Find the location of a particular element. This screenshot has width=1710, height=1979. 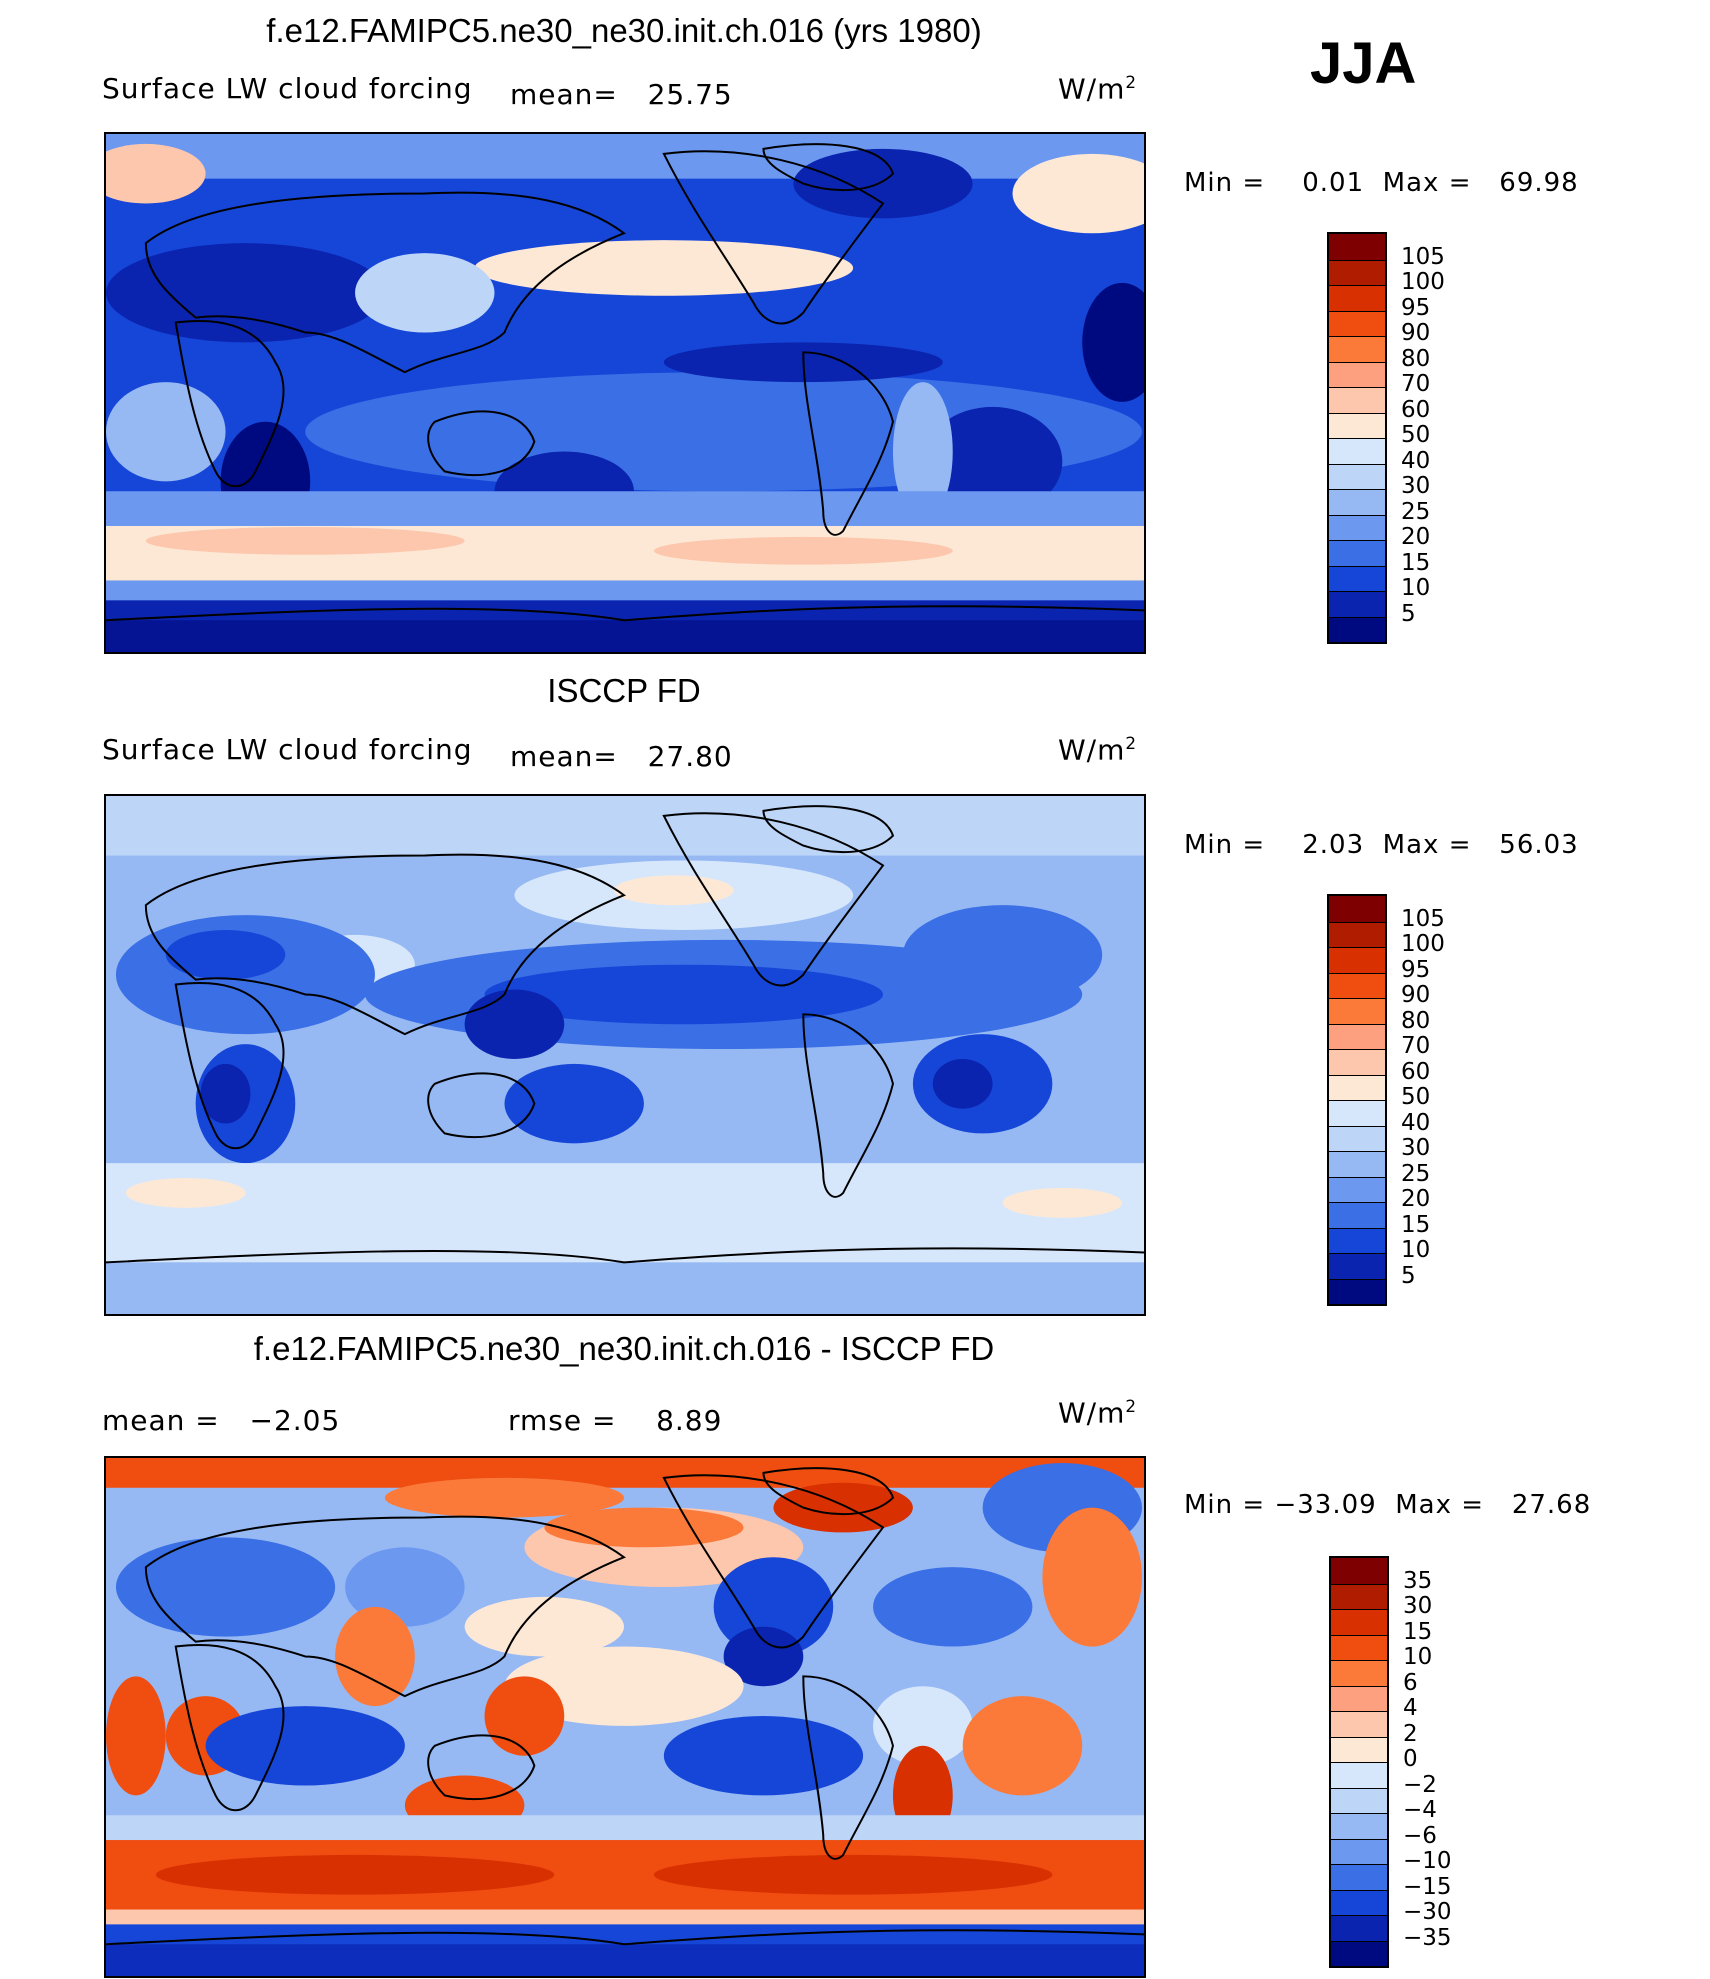

colorbar-level-label: −4 is located at coordinates (1420, 1810).